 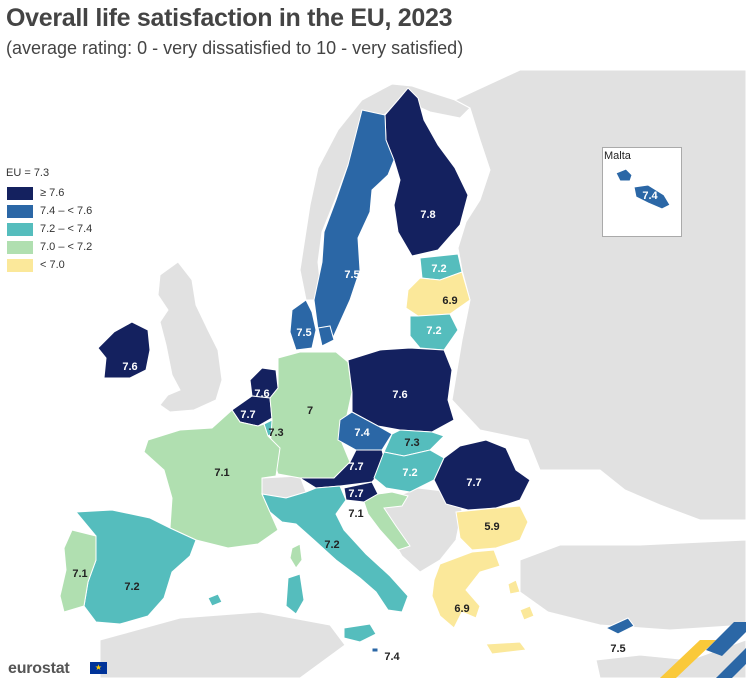 I want to click on legend-row: 7.4 – < 7.6, so click(x=49, y=211).